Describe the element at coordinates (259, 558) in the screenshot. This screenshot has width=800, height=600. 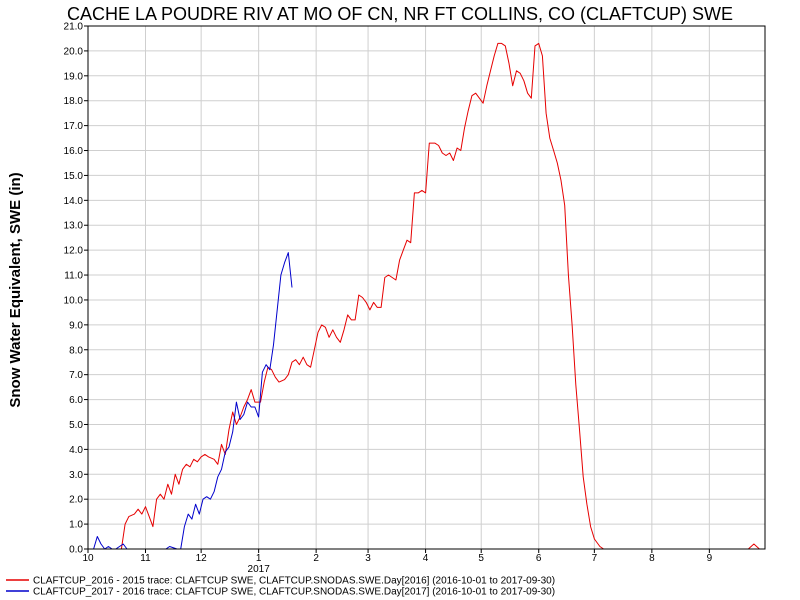
I see `x-tick-label: 1` at that location.